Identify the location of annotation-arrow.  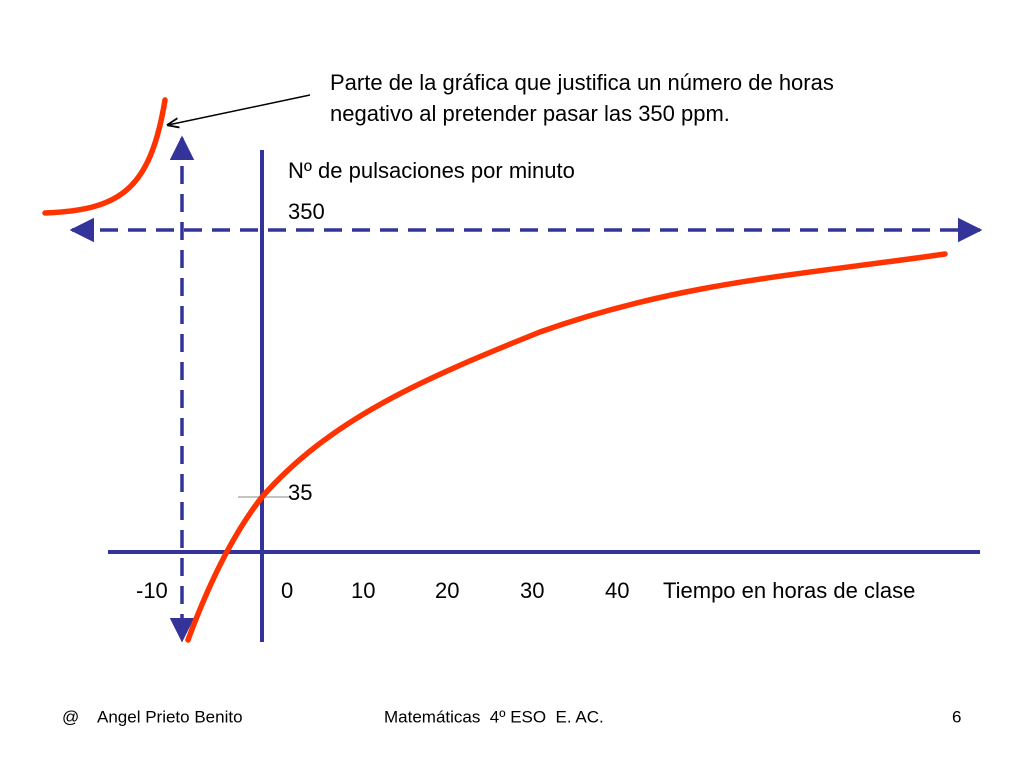
(239, 109).